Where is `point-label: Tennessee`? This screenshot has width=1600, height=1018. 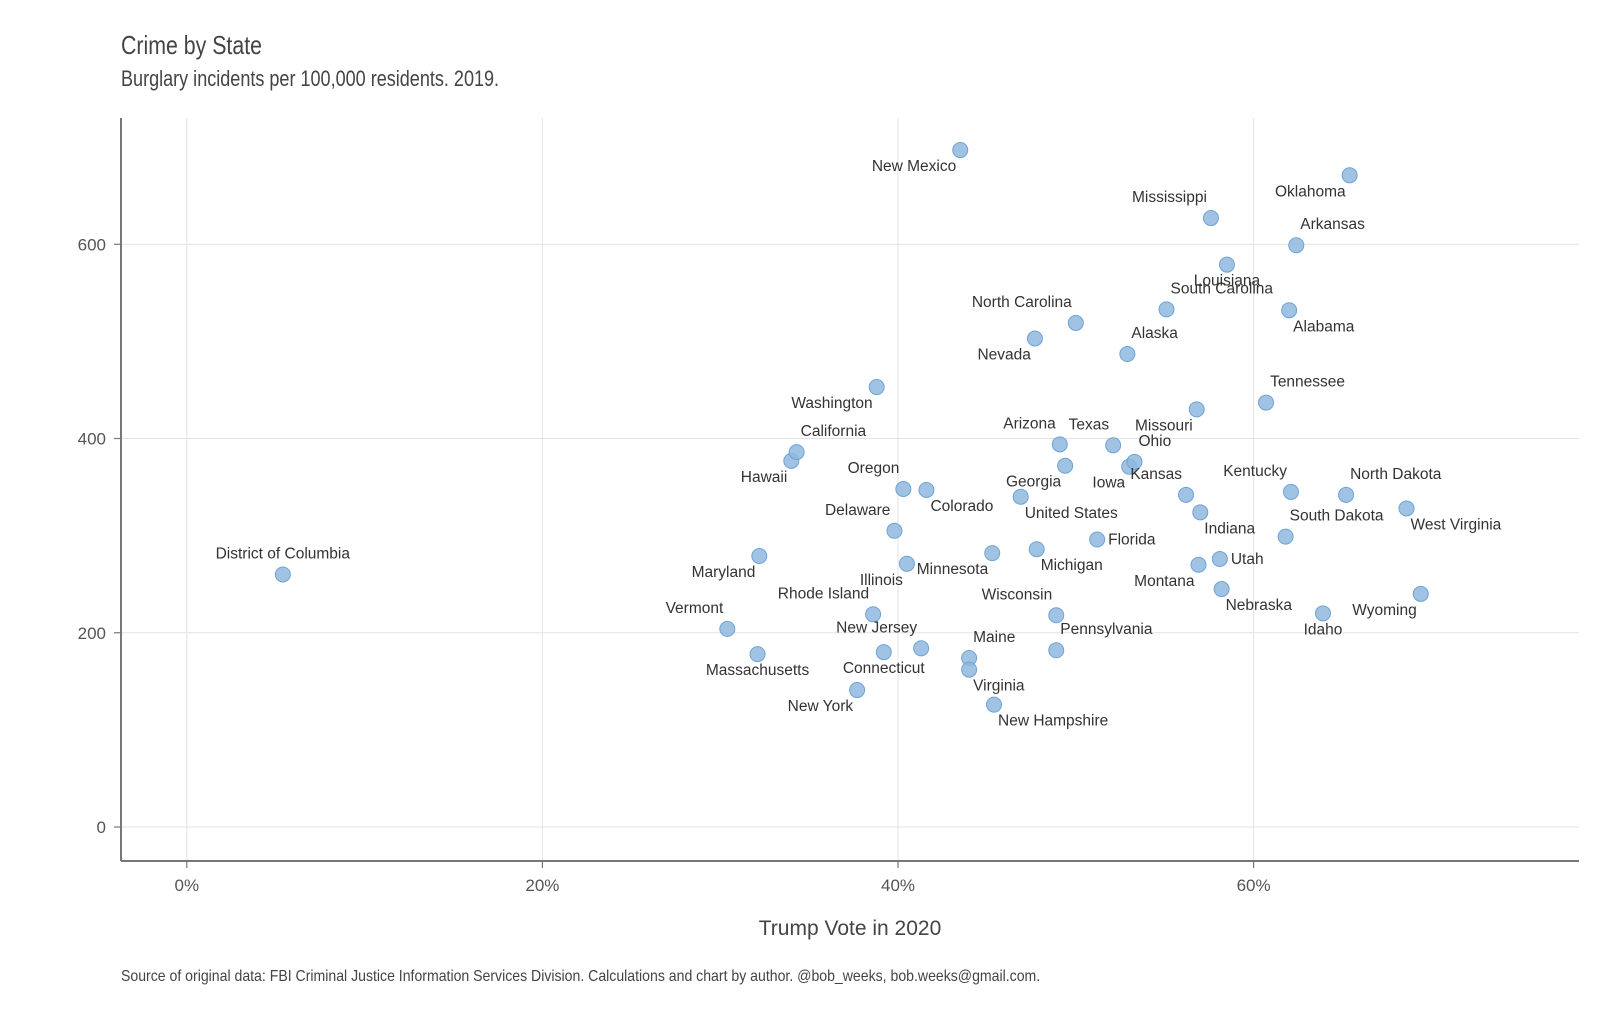
point-label: Tennessee is located at coordinates (1307, 382).